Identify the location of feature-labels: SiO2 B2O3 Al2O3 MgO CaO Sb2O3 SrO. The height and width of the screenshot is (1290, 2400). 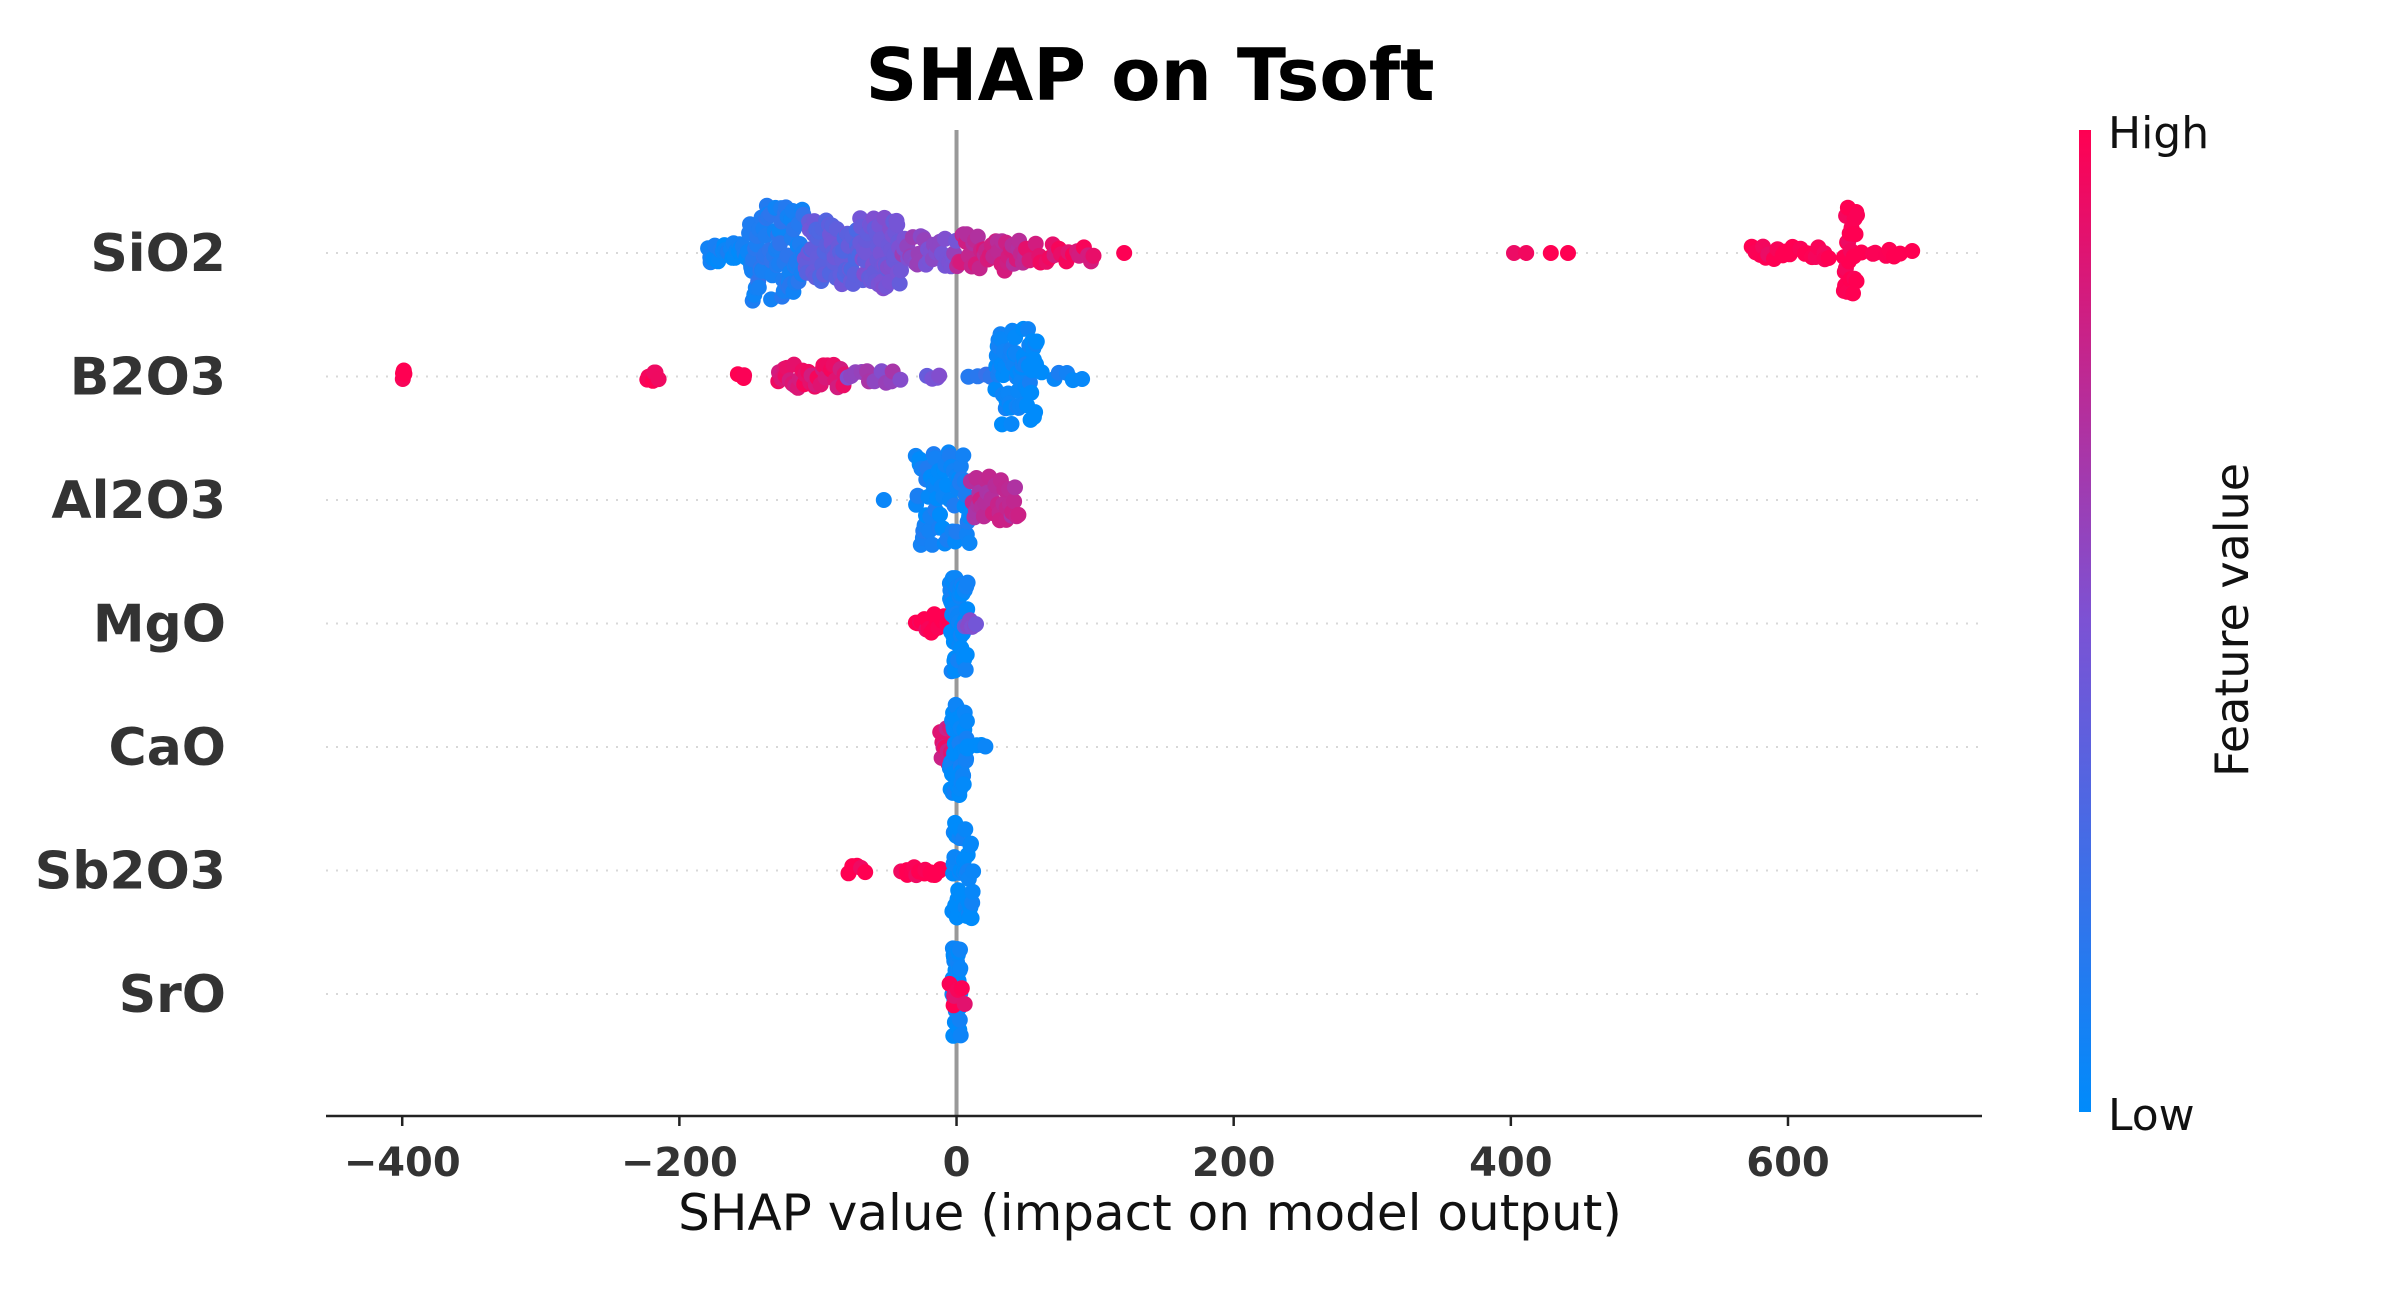
(130, 624).